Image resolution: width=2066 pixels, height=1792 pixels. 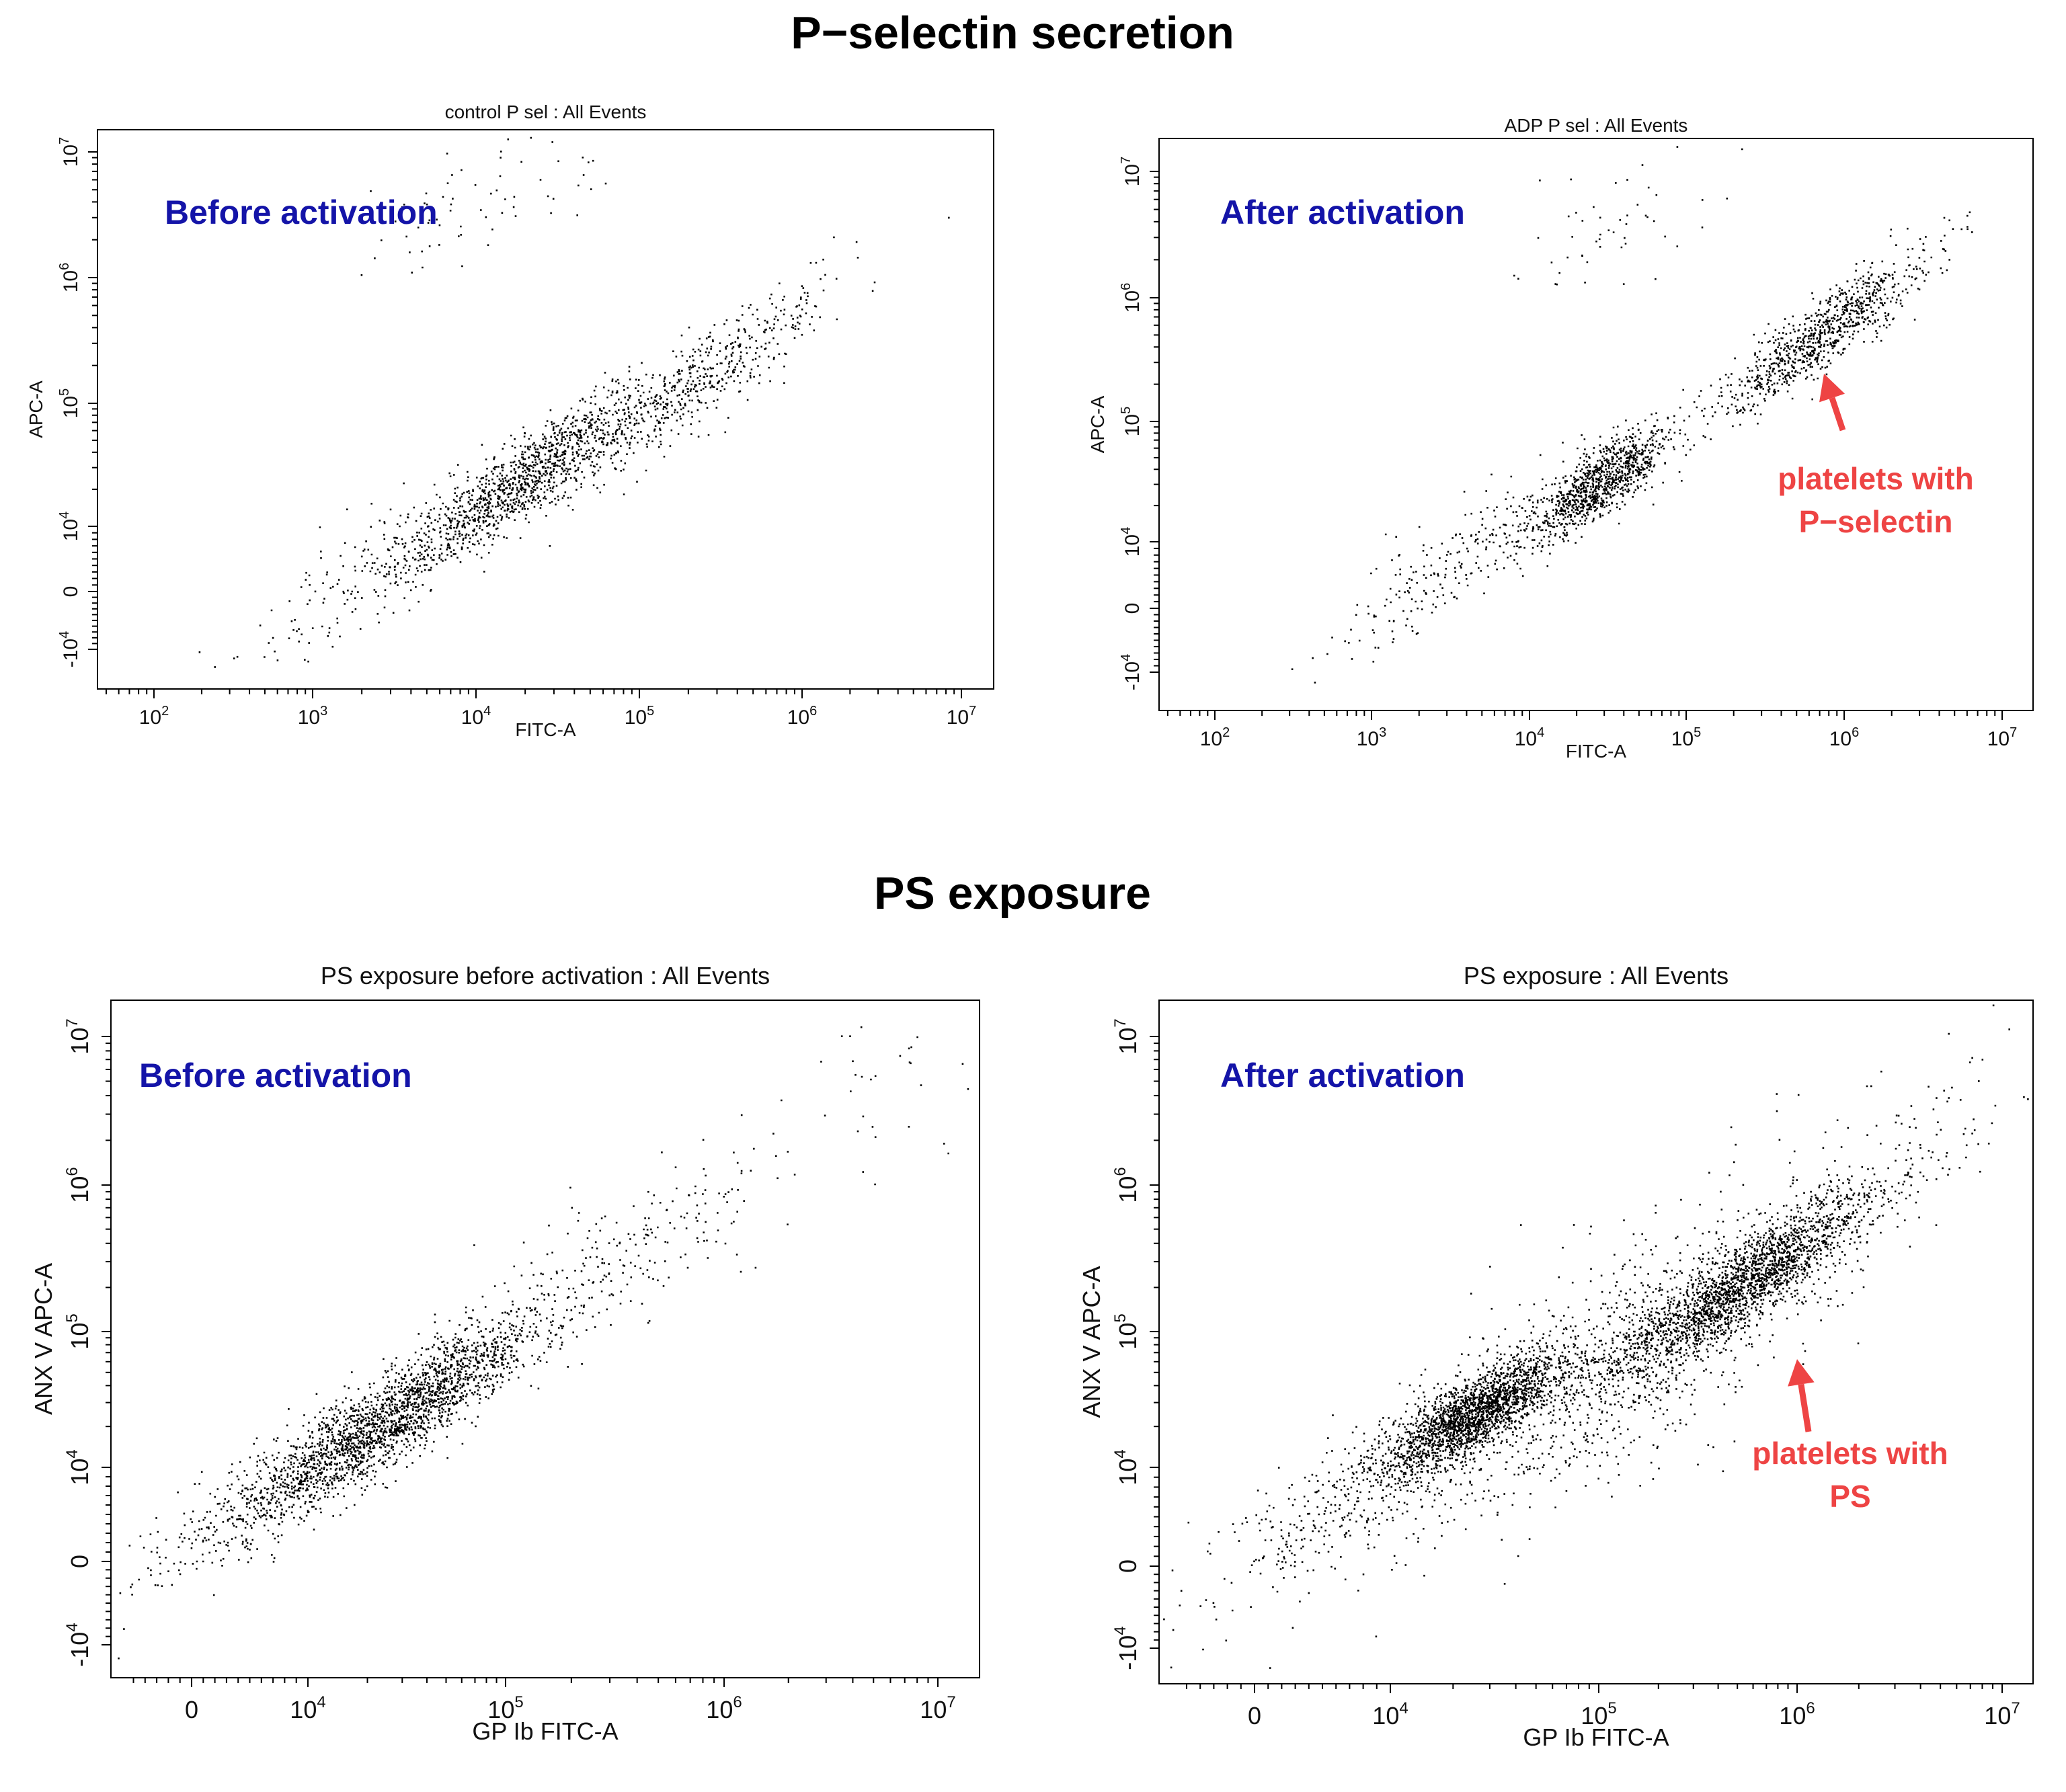 I want to click on plot-title: PS exposure : All Events, so click(x=1596, y=975).